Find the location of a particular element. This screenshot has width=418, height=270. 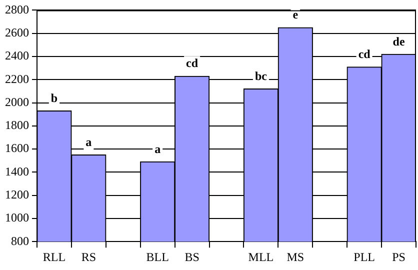

y-tick-label: 2400 is located at coordinates (17, 55).